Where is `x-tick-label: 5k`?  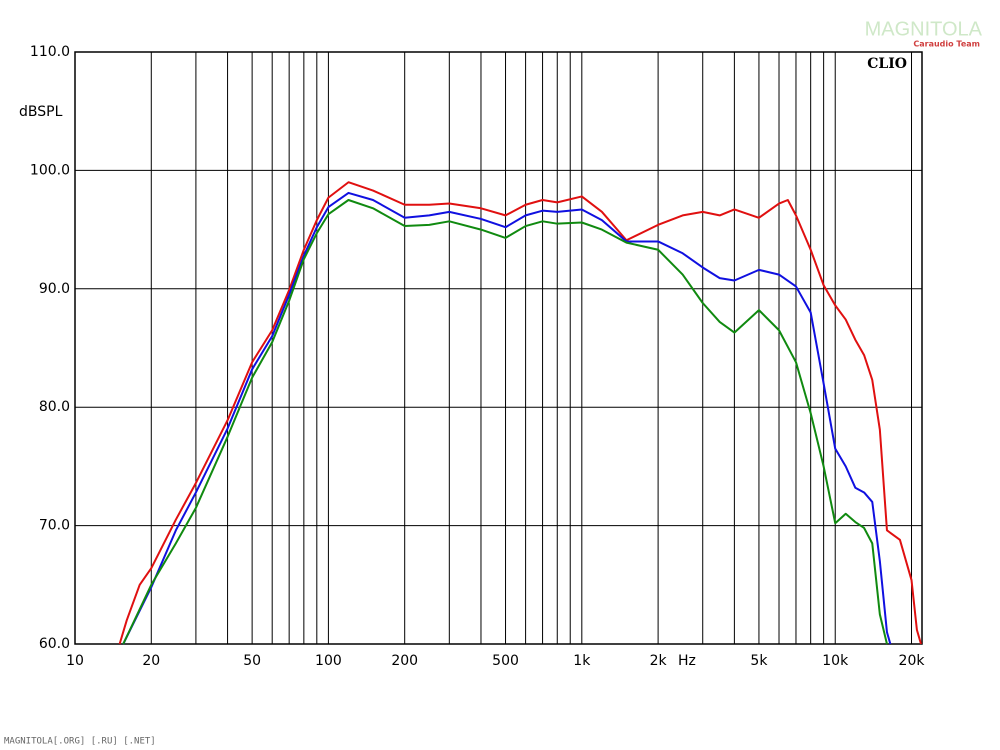 x-tick-label: 5k is located at coordinates (759, 661).